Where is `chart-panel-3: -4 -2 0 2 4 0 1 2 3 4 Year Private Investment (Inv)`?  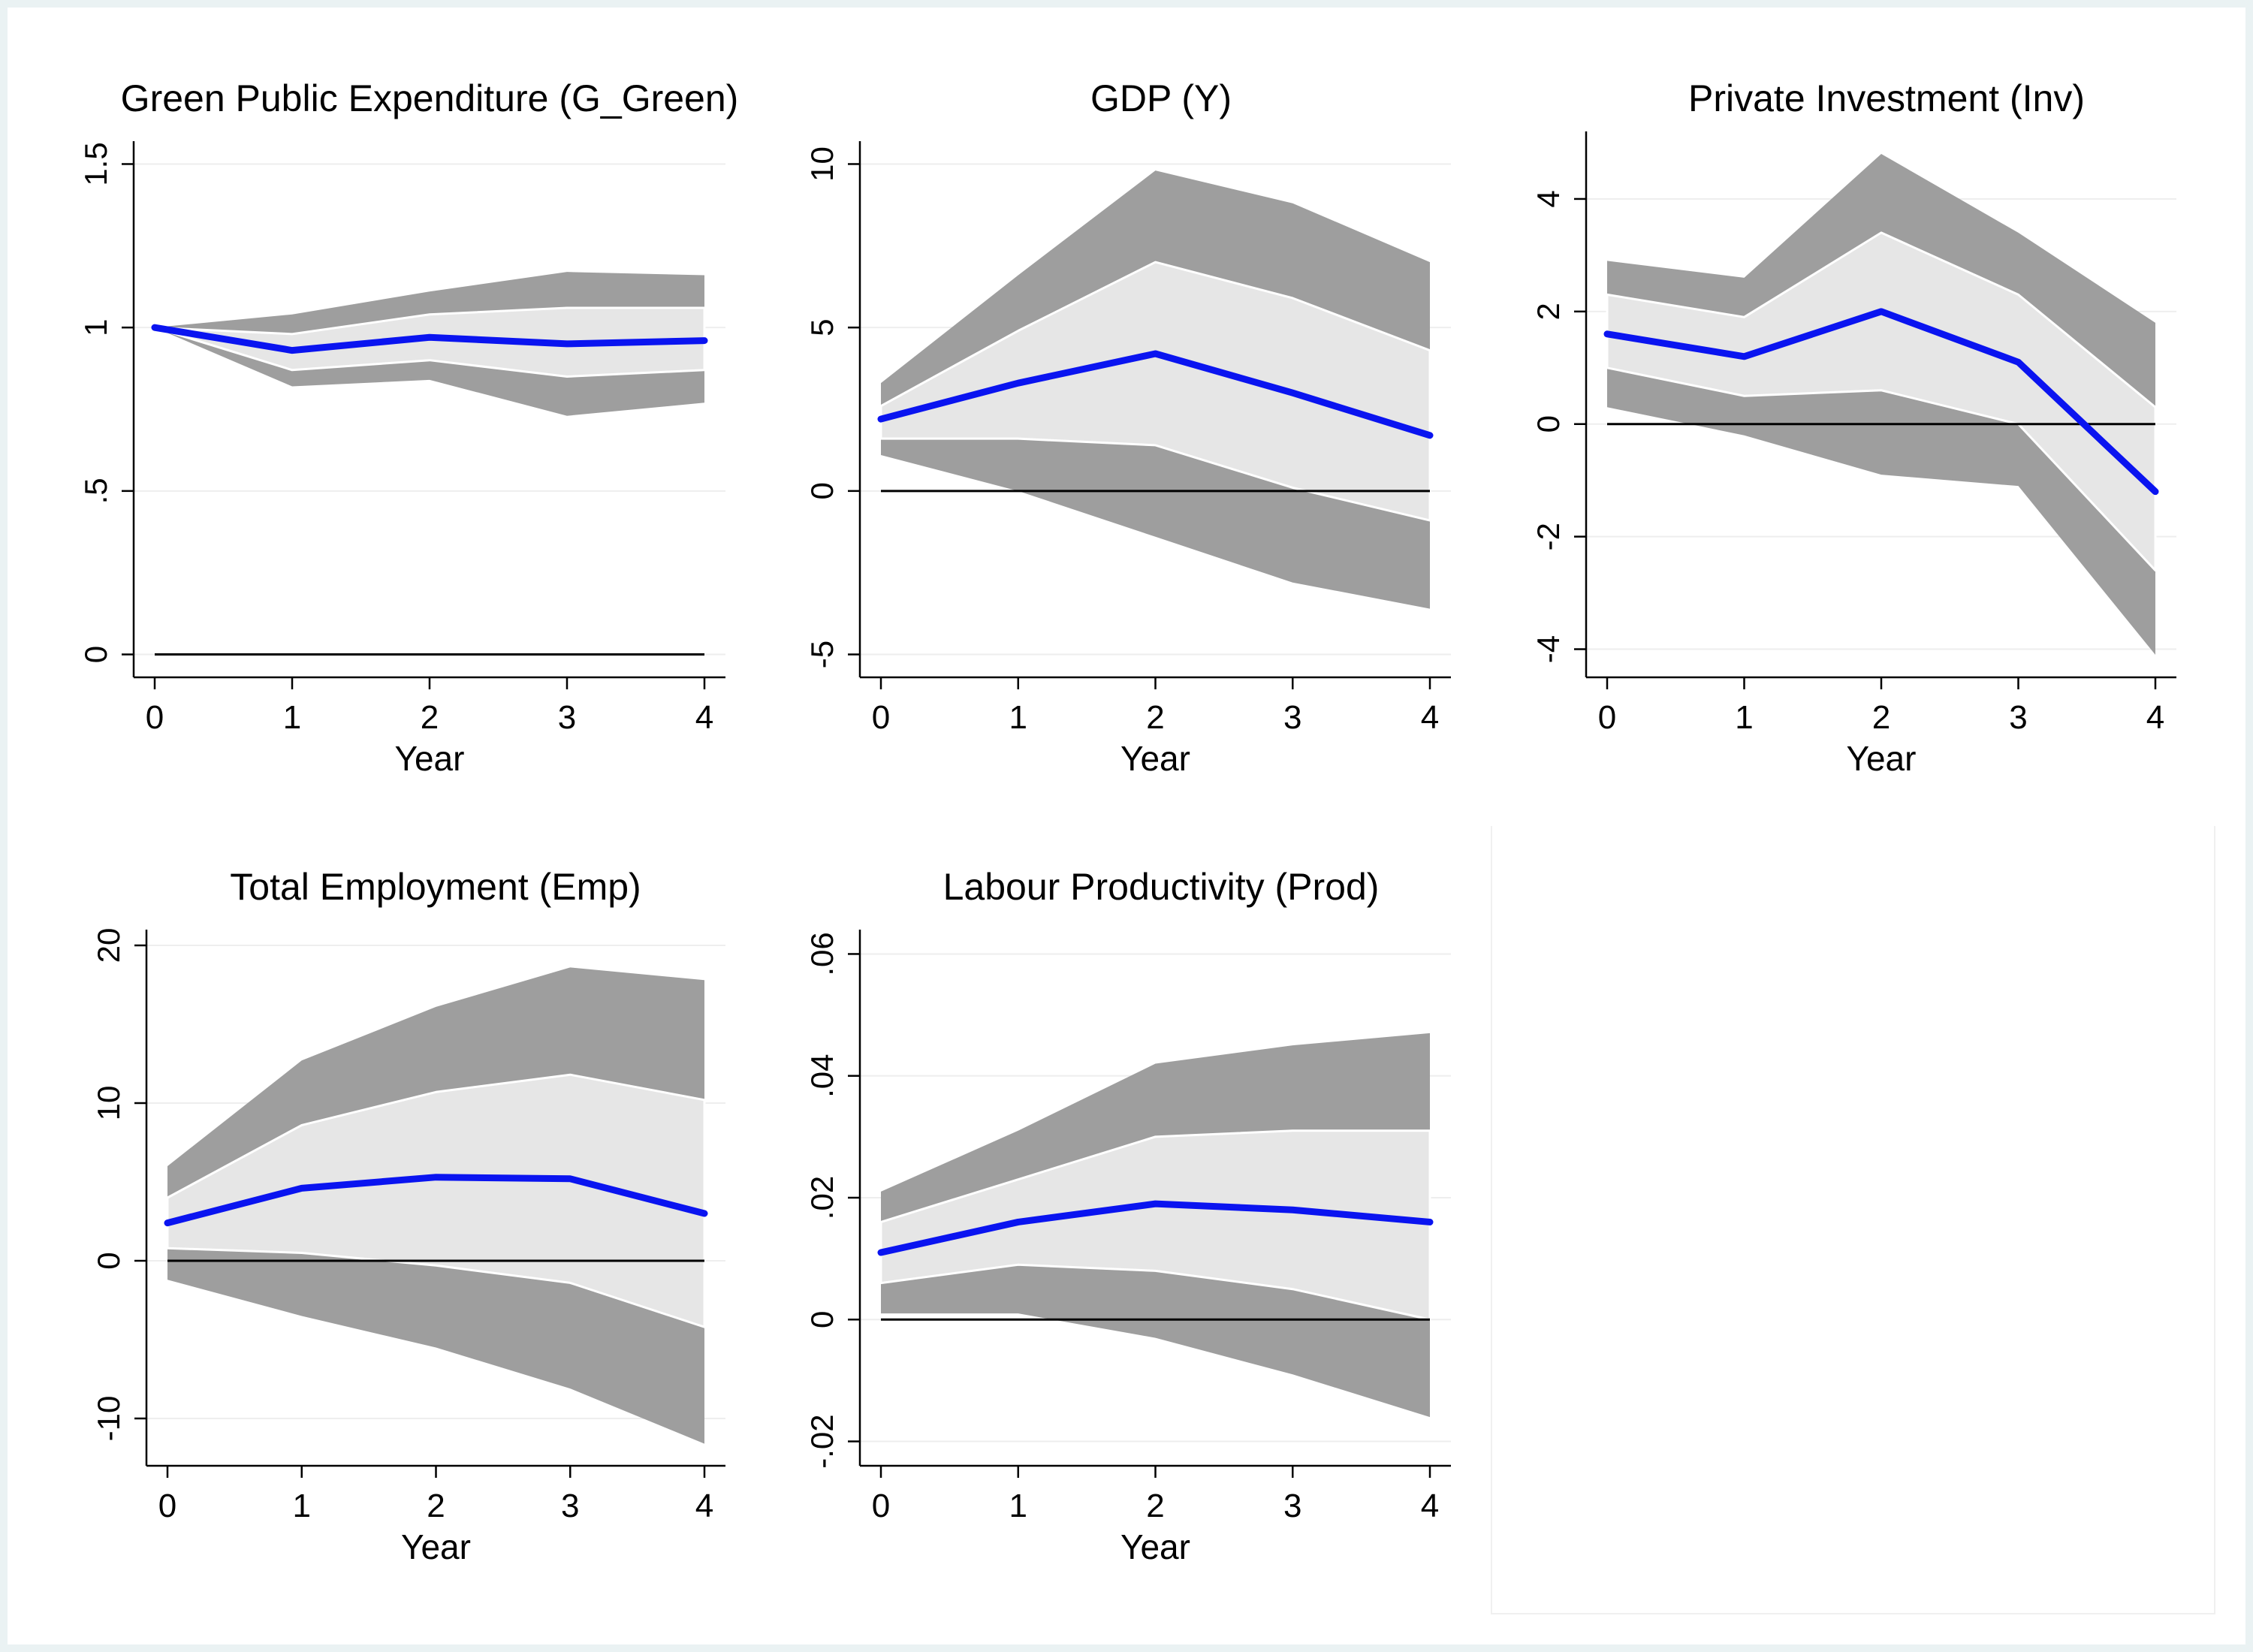
chart-panel-3: -4 -2 0 2 4 0 1 2 3 4 Year Private Investment (Inv) is located at coordinates (1854, 427).